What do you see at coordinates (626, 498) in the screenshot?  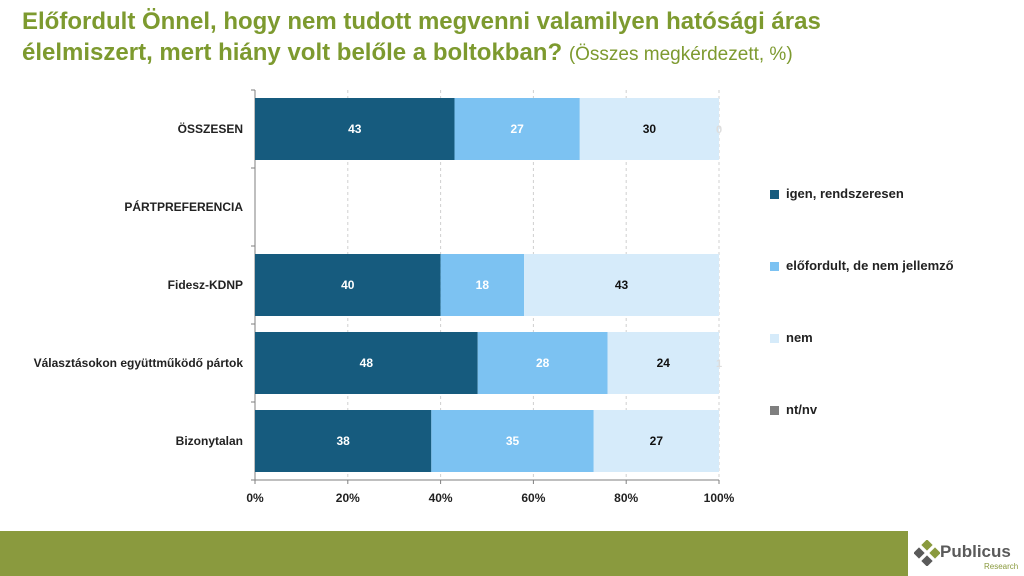 I see `x-tick-label: 80%` at bounding box center [626, 498].